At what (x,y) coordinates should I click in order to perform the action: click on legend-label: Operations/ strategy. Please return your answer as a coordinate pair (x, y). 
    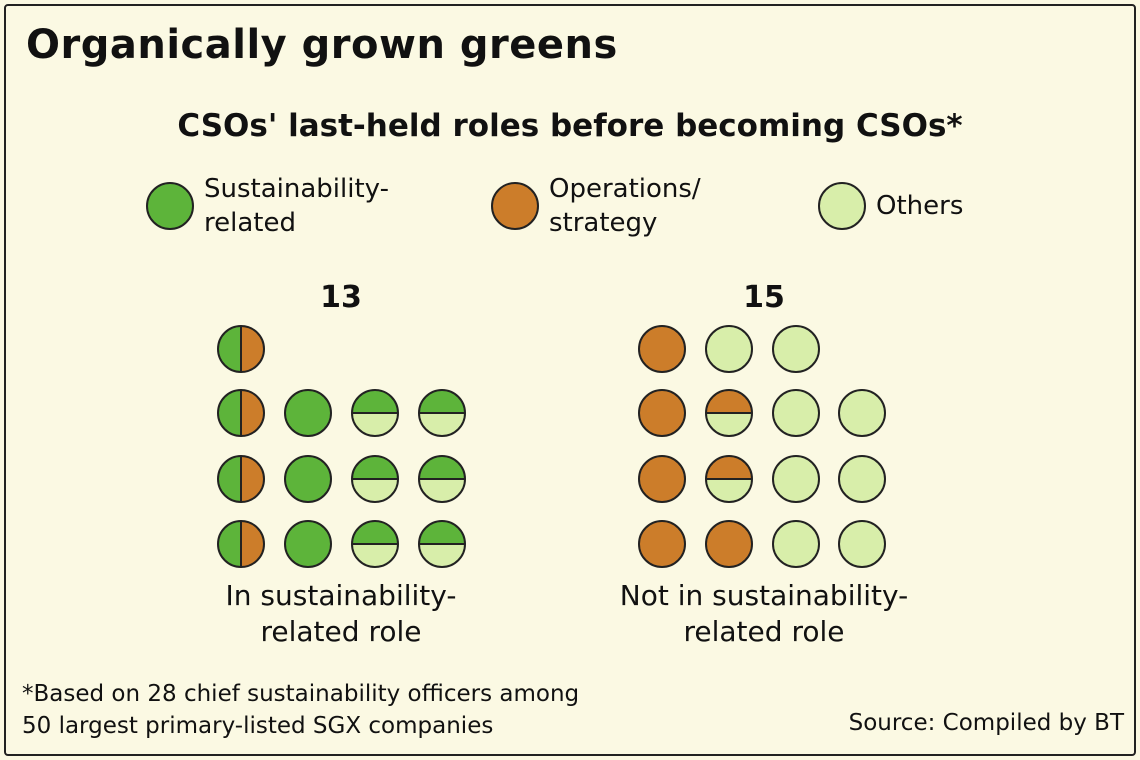
    Looking at the image, I should click on (625, 206).